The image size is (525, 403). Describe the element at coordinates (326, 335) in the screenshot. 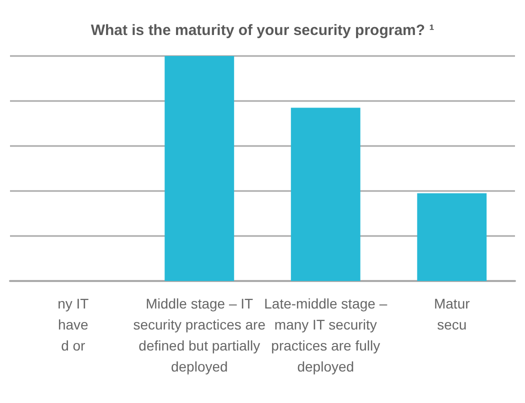

I see `x-tick-label: Late-middle stage – many IT security practices are fully deployed` at that location.